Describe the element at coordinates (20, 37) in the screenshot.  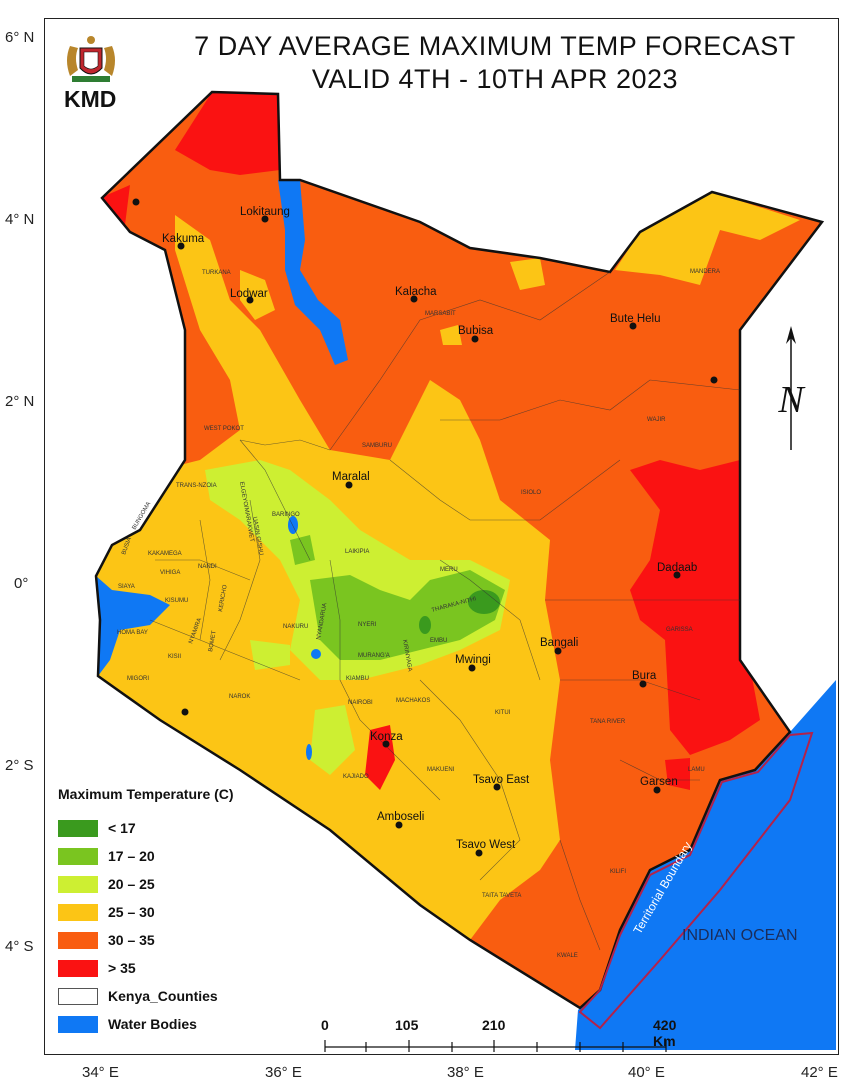
I see `lat-tick-6n: 6° N` at that location.